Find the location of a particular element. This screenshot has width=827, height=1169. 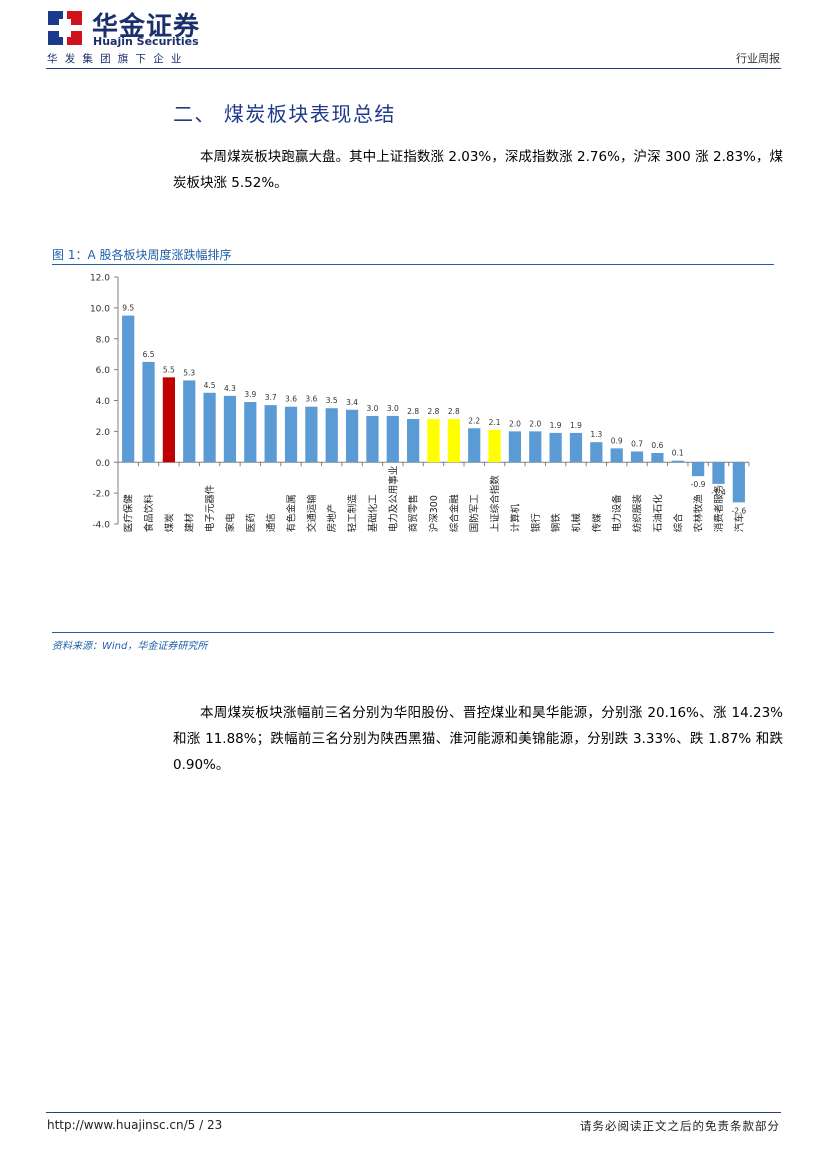

category-label: 银行 is located at coordinates (536, 523).